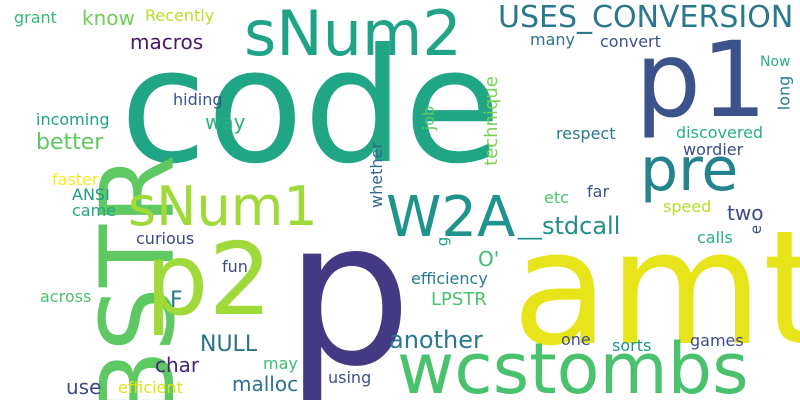  What do you see at coordinates (350, 377) in the screenshot?
I see `word-using: using` at bounding box center [350, 377].